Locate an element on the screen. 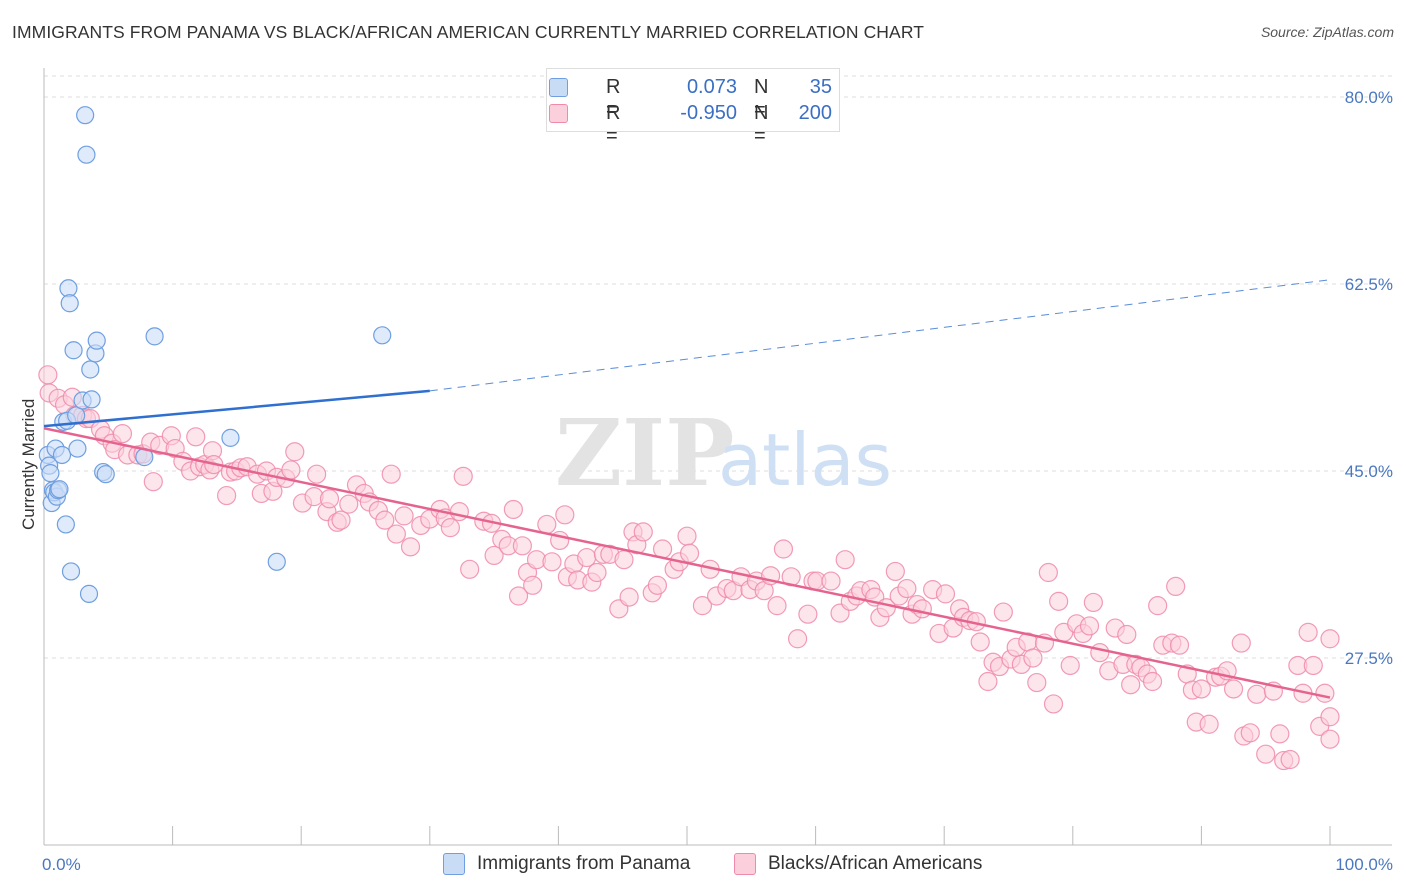 Image resolution: width=1406 pixels, height=892 pixels. legend-item-blacks: Blacks/African Americans is located at coordinates (858, 864).